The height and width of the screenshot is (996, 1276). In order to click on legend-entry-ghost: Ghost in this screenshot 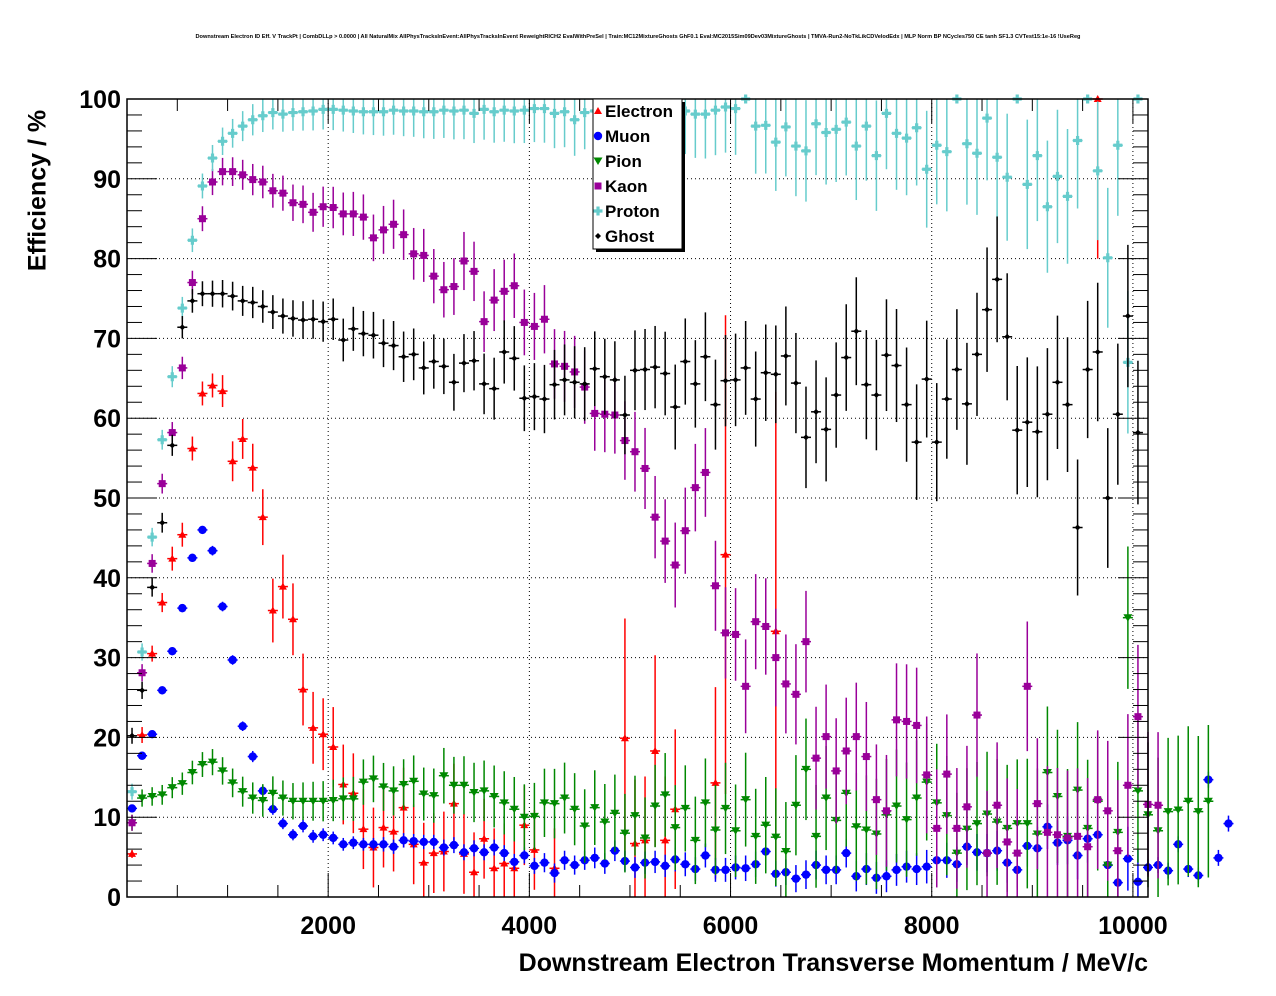, I will do `click(624, 236)`.